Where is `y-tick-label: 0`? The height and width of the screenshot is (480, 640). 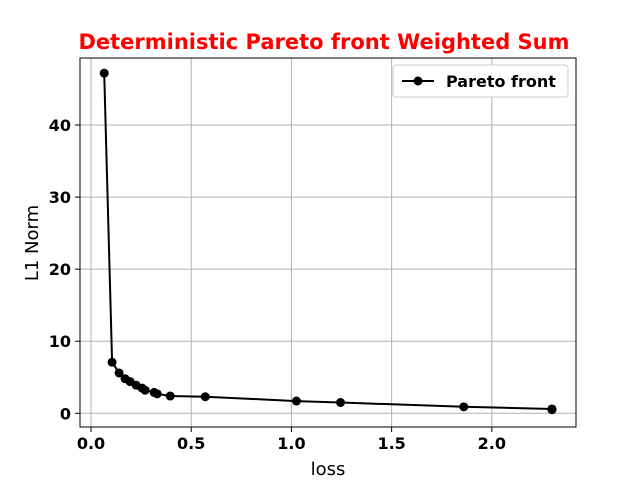
y-tick-label: 0 is located at coordinates (65, 413).